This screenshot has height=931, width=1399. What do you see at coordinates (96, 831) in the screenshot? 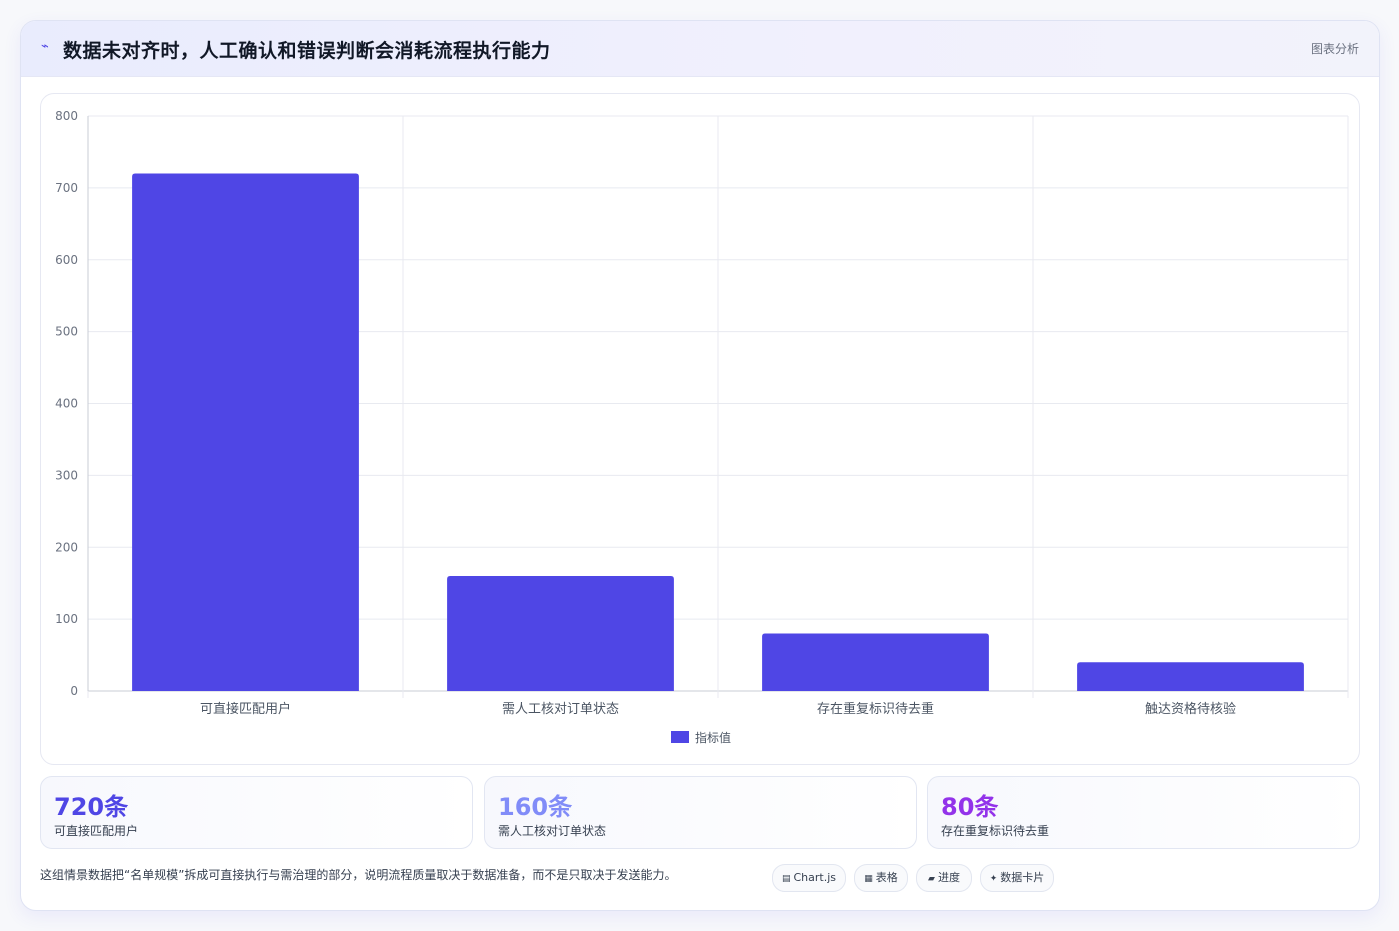
I see `stat-label: 可直接匹配用户` at bounding box center [96, 831].